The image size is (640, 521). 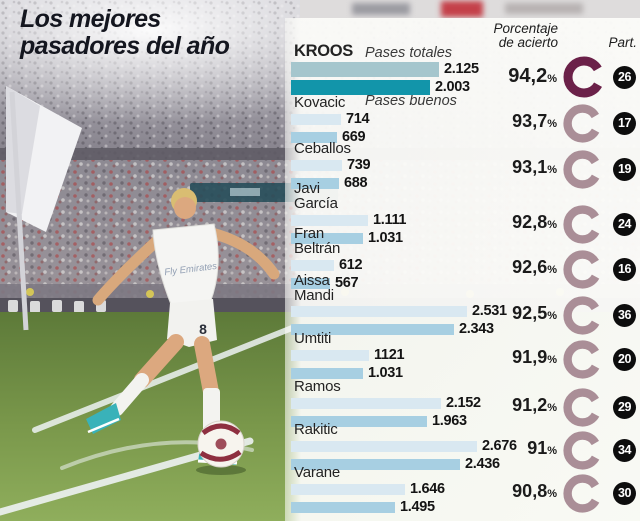 I want to click on accuracy-percent: 91%, so click(x=542, y=448).